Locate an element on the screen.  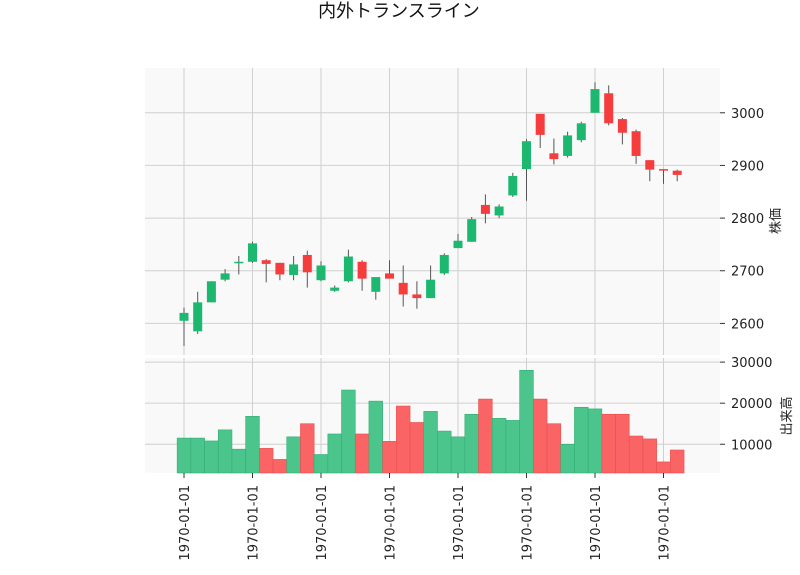
volume-bars is located at coordinates (430, 422).